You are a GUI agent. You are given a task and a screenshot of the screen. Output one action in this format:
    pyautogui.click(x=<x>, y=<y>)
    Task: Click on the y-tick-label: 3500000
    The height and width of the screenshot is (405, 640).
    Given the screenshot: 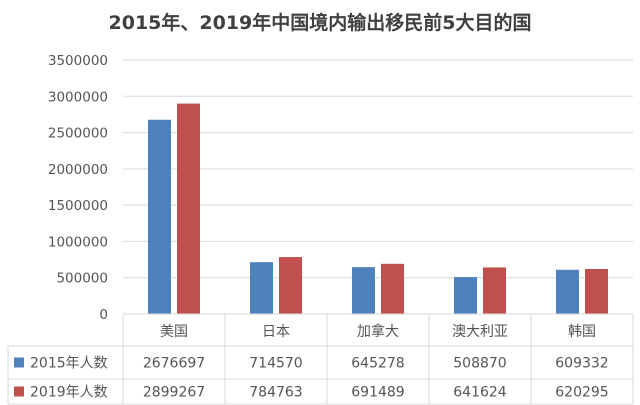 What is the action you would take?
    pyautogui.click(x=78, y=61)
    